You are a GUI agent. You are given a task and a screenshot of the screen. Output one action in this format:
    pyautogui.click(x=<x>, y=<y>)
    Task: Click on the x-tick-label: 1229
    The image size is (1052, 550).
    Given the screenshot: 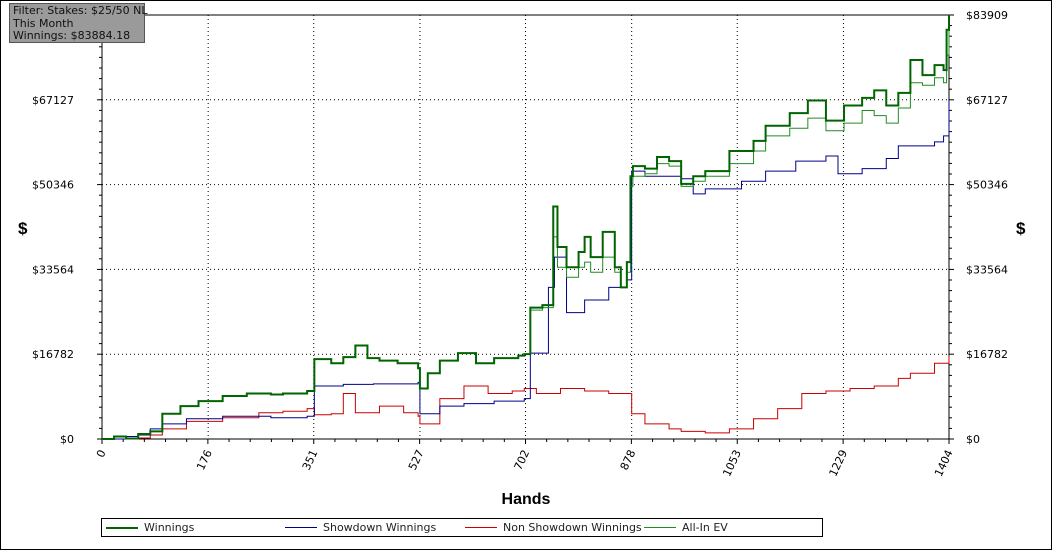 What is the action you would take?
    pyautogui.click(x=839, y=463)
    